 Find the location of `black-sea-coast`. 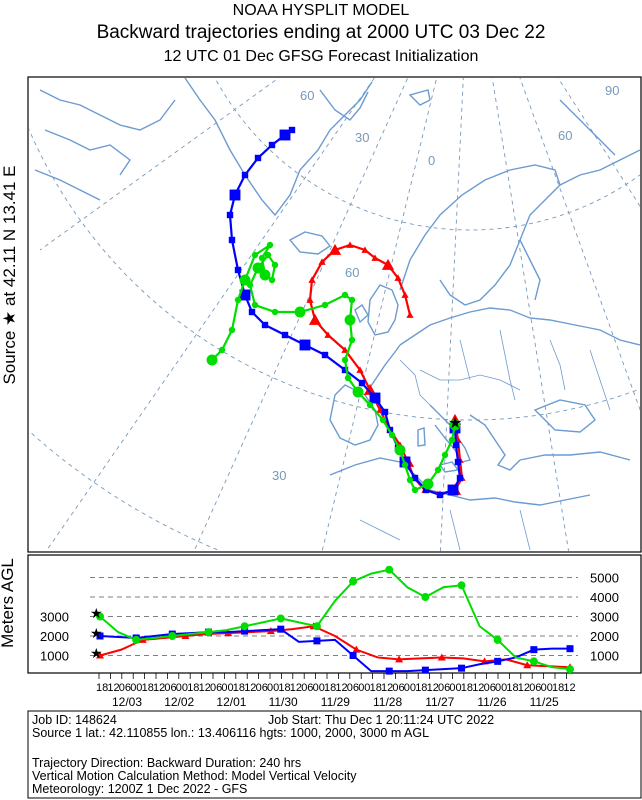

black-sea-coast is located at coordinates (564, 416).